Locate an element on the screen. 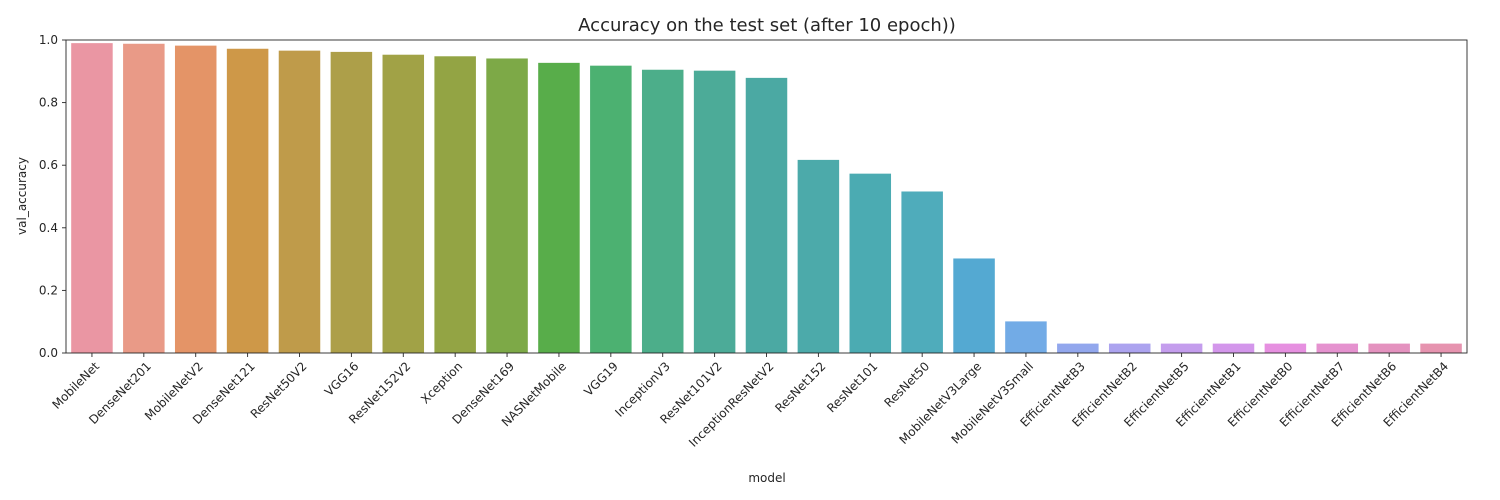 Image resolution: width=1500 pixels, height=500 pixels. y-tick-label: 0.6 is located at coordinates (48, 165).